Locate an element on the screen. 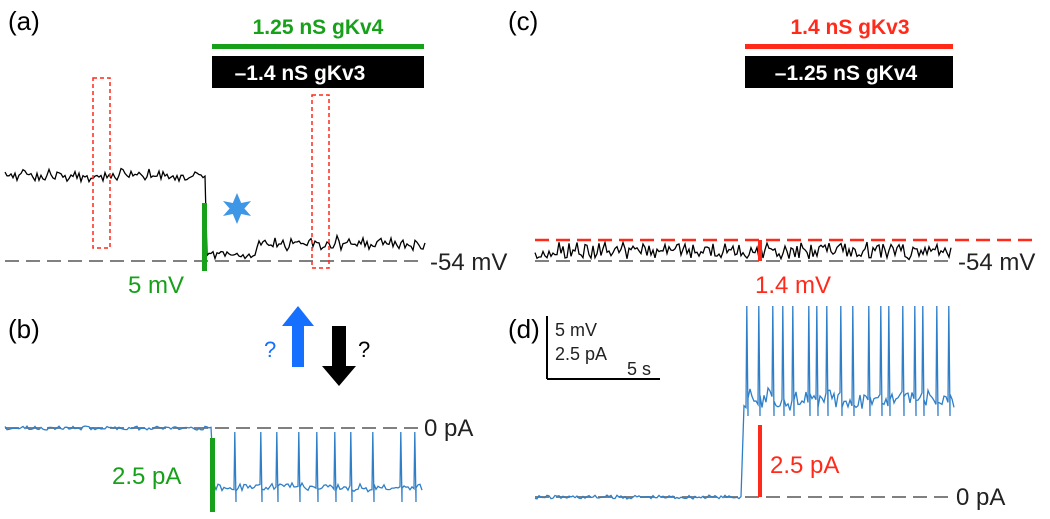 The image size is (1050, 519). panel-c-scale-bar is located at coordinates (760, 250).